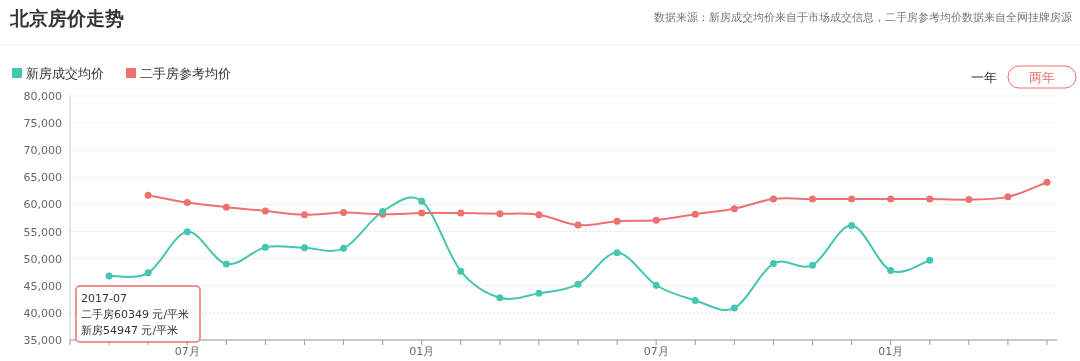 The height and width of the screenshot is (361, 1080). What do you see at coordinates (42, 96) in the screenshot?
I see `y-tick-label: 80,000` at bounding box center [42, 96].